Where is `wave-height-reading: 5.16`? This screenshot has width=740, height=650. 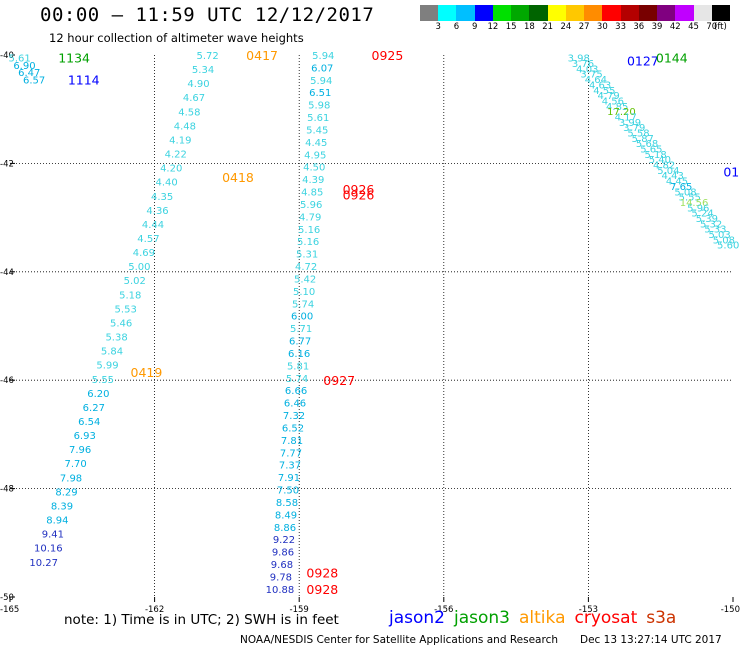 wave-height-reading: 5.16 is located at coordinates (309, 230).